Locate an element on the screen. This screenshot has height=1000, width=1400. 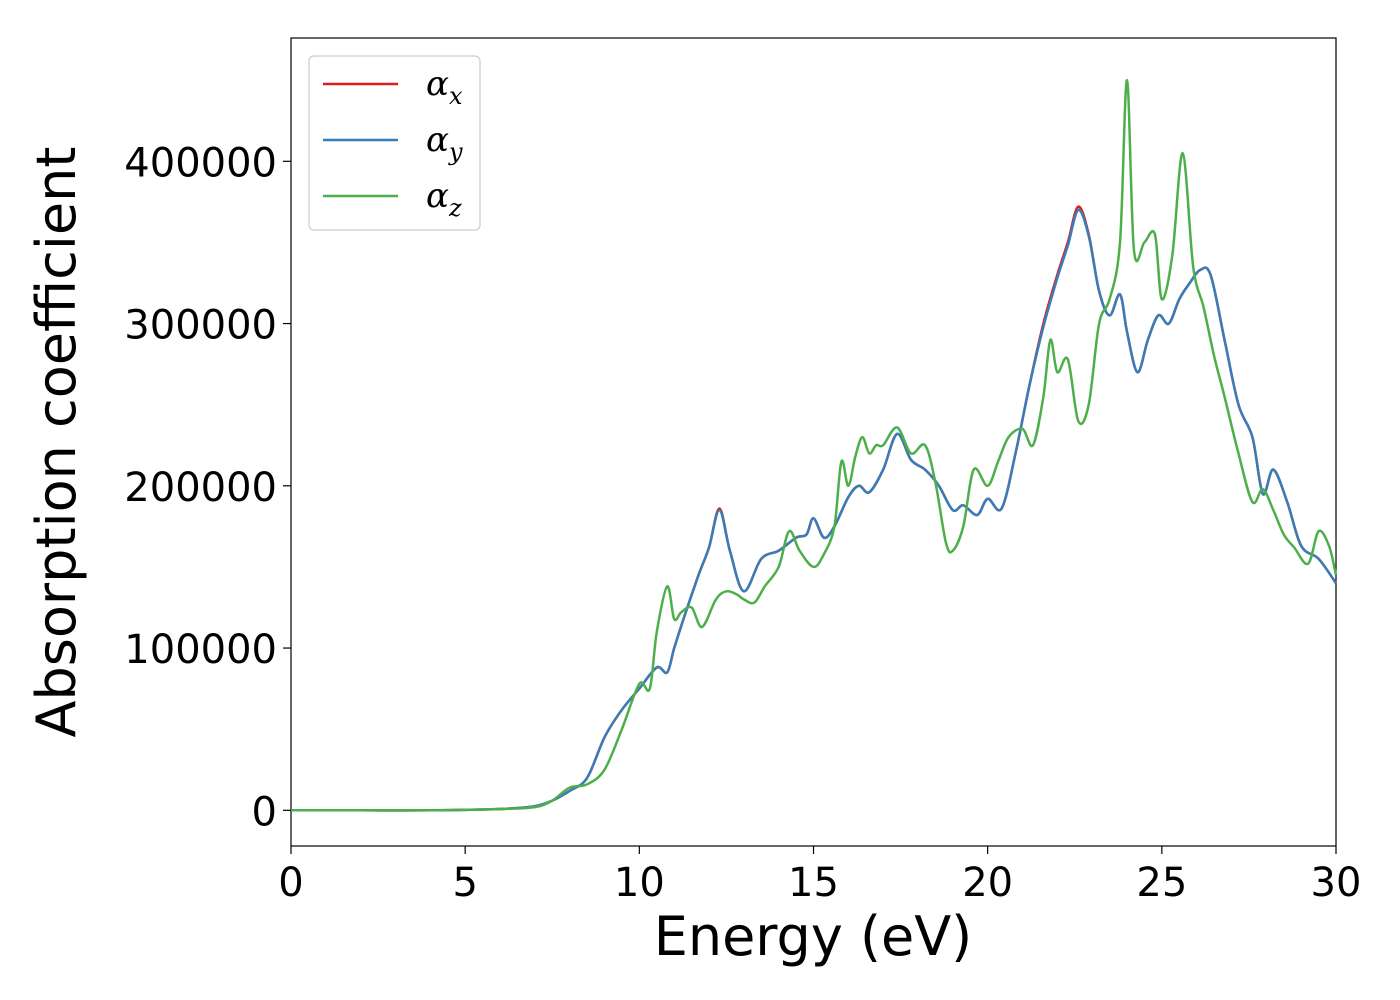
x-axis-label: Energy (eV) is located at coordinates (813, 936).